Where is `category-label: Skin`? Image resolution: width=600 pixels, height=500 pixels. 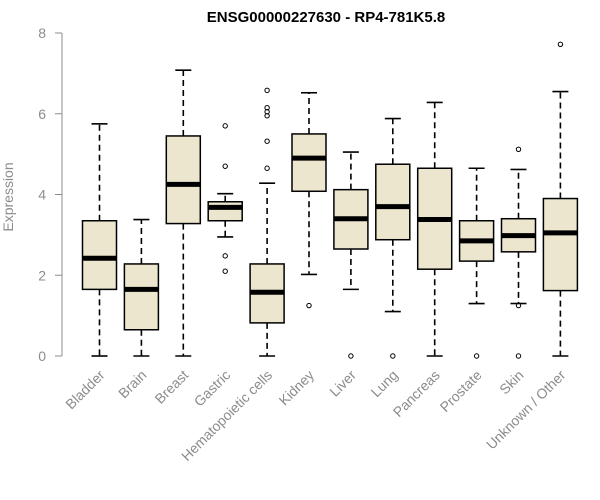 category-label: Skin is located at coordinates (511, 382).